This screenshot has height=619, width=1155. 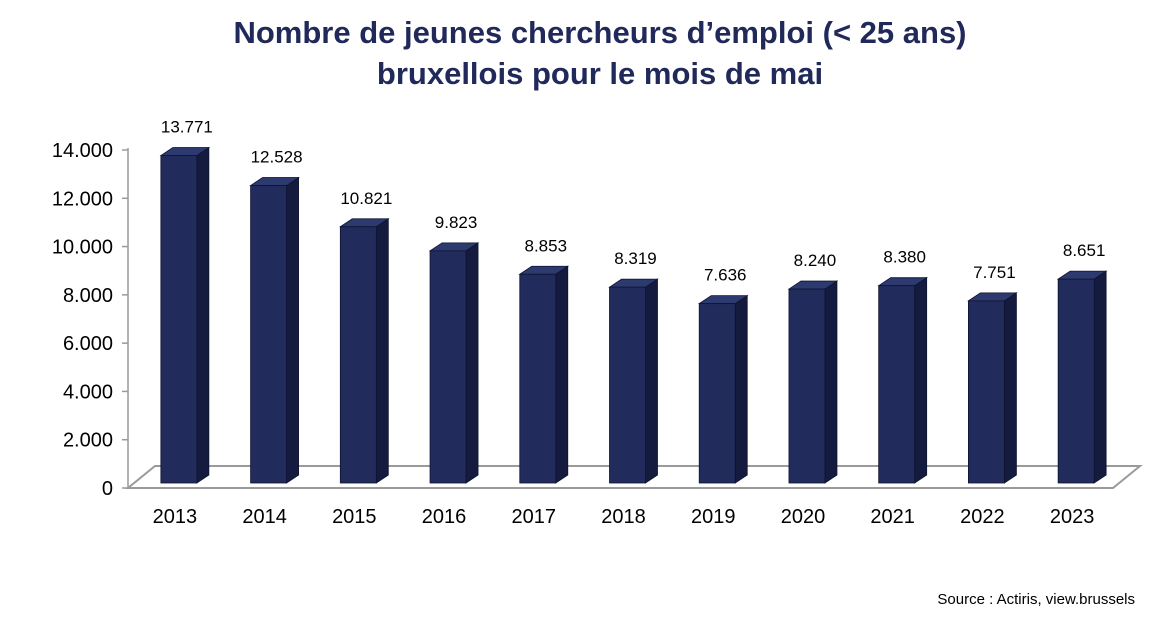 I want to click on data-label: 12.528, so click(x=277, y=157).